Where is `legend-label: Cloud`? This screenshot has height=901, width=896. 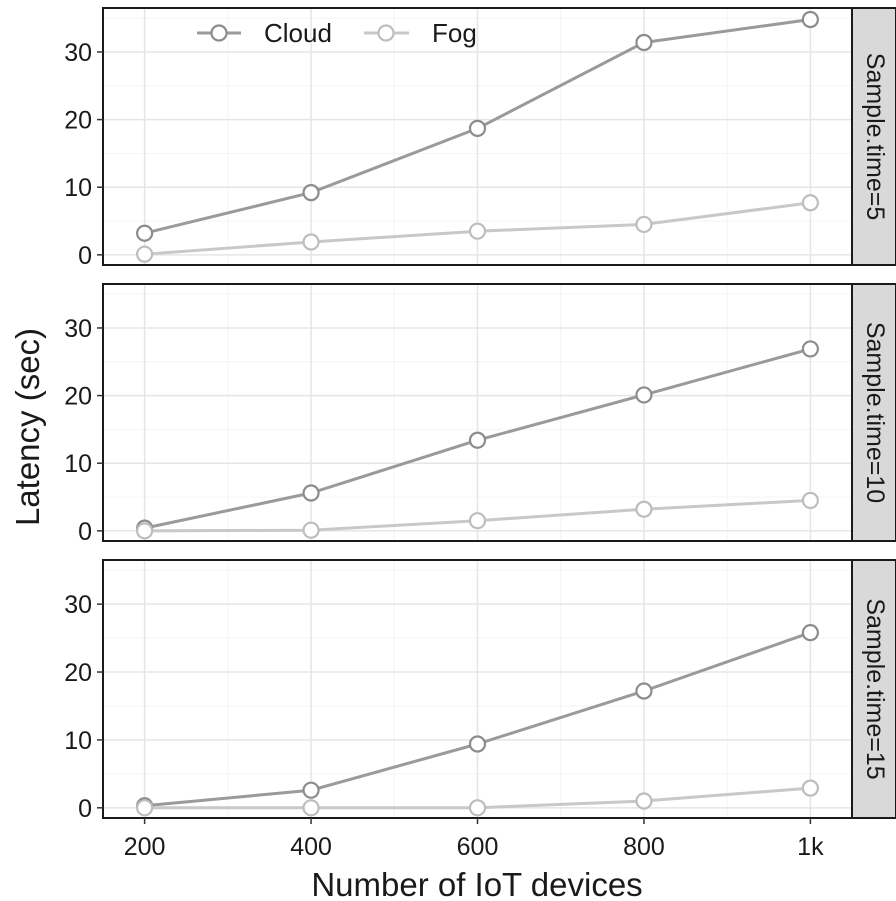
legend-label: Cloud is located at coordinates (298, 33).